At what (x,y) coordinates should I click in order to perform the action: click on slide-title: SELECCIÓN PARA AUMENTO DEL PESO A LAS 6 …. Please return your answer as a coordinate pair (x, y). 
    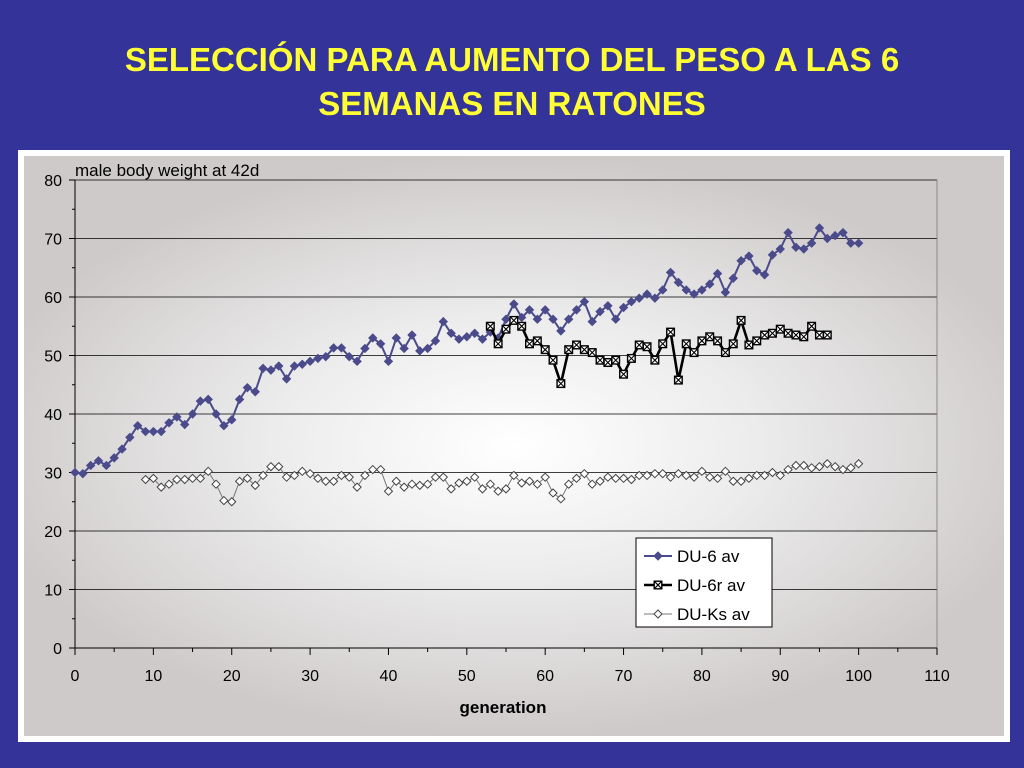
    Looking at the image, I should click on (512, 82).